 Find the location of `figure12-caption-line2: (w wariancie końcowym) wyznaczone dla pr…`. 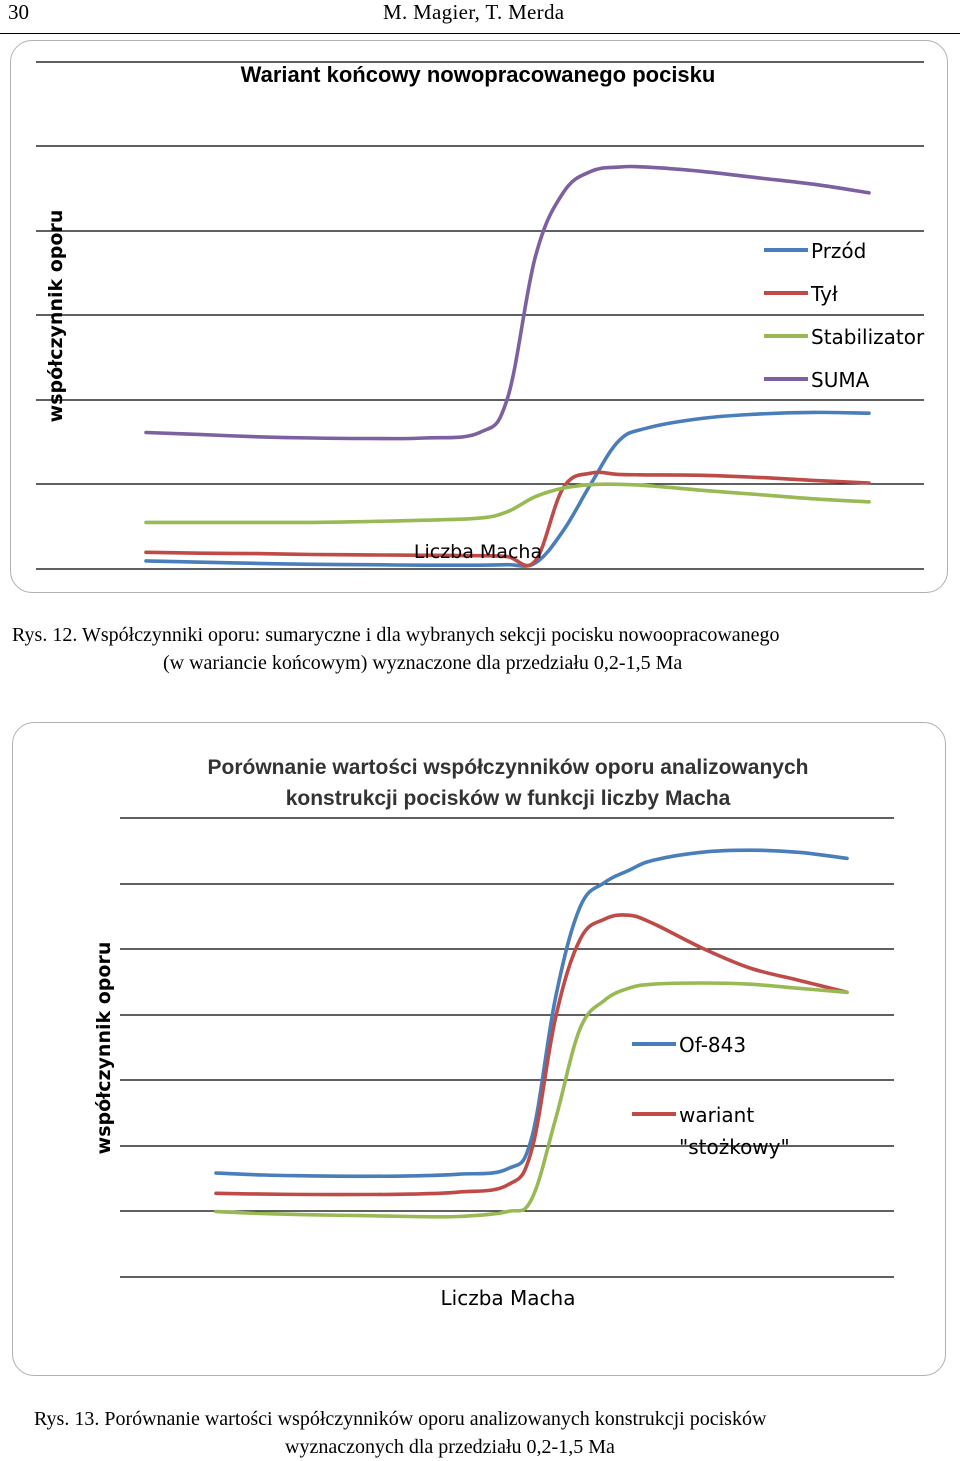

figure12-caption-line2: (w wariancie końcowym) wyznaczone dla pr… is located at coordinates (423, 663).